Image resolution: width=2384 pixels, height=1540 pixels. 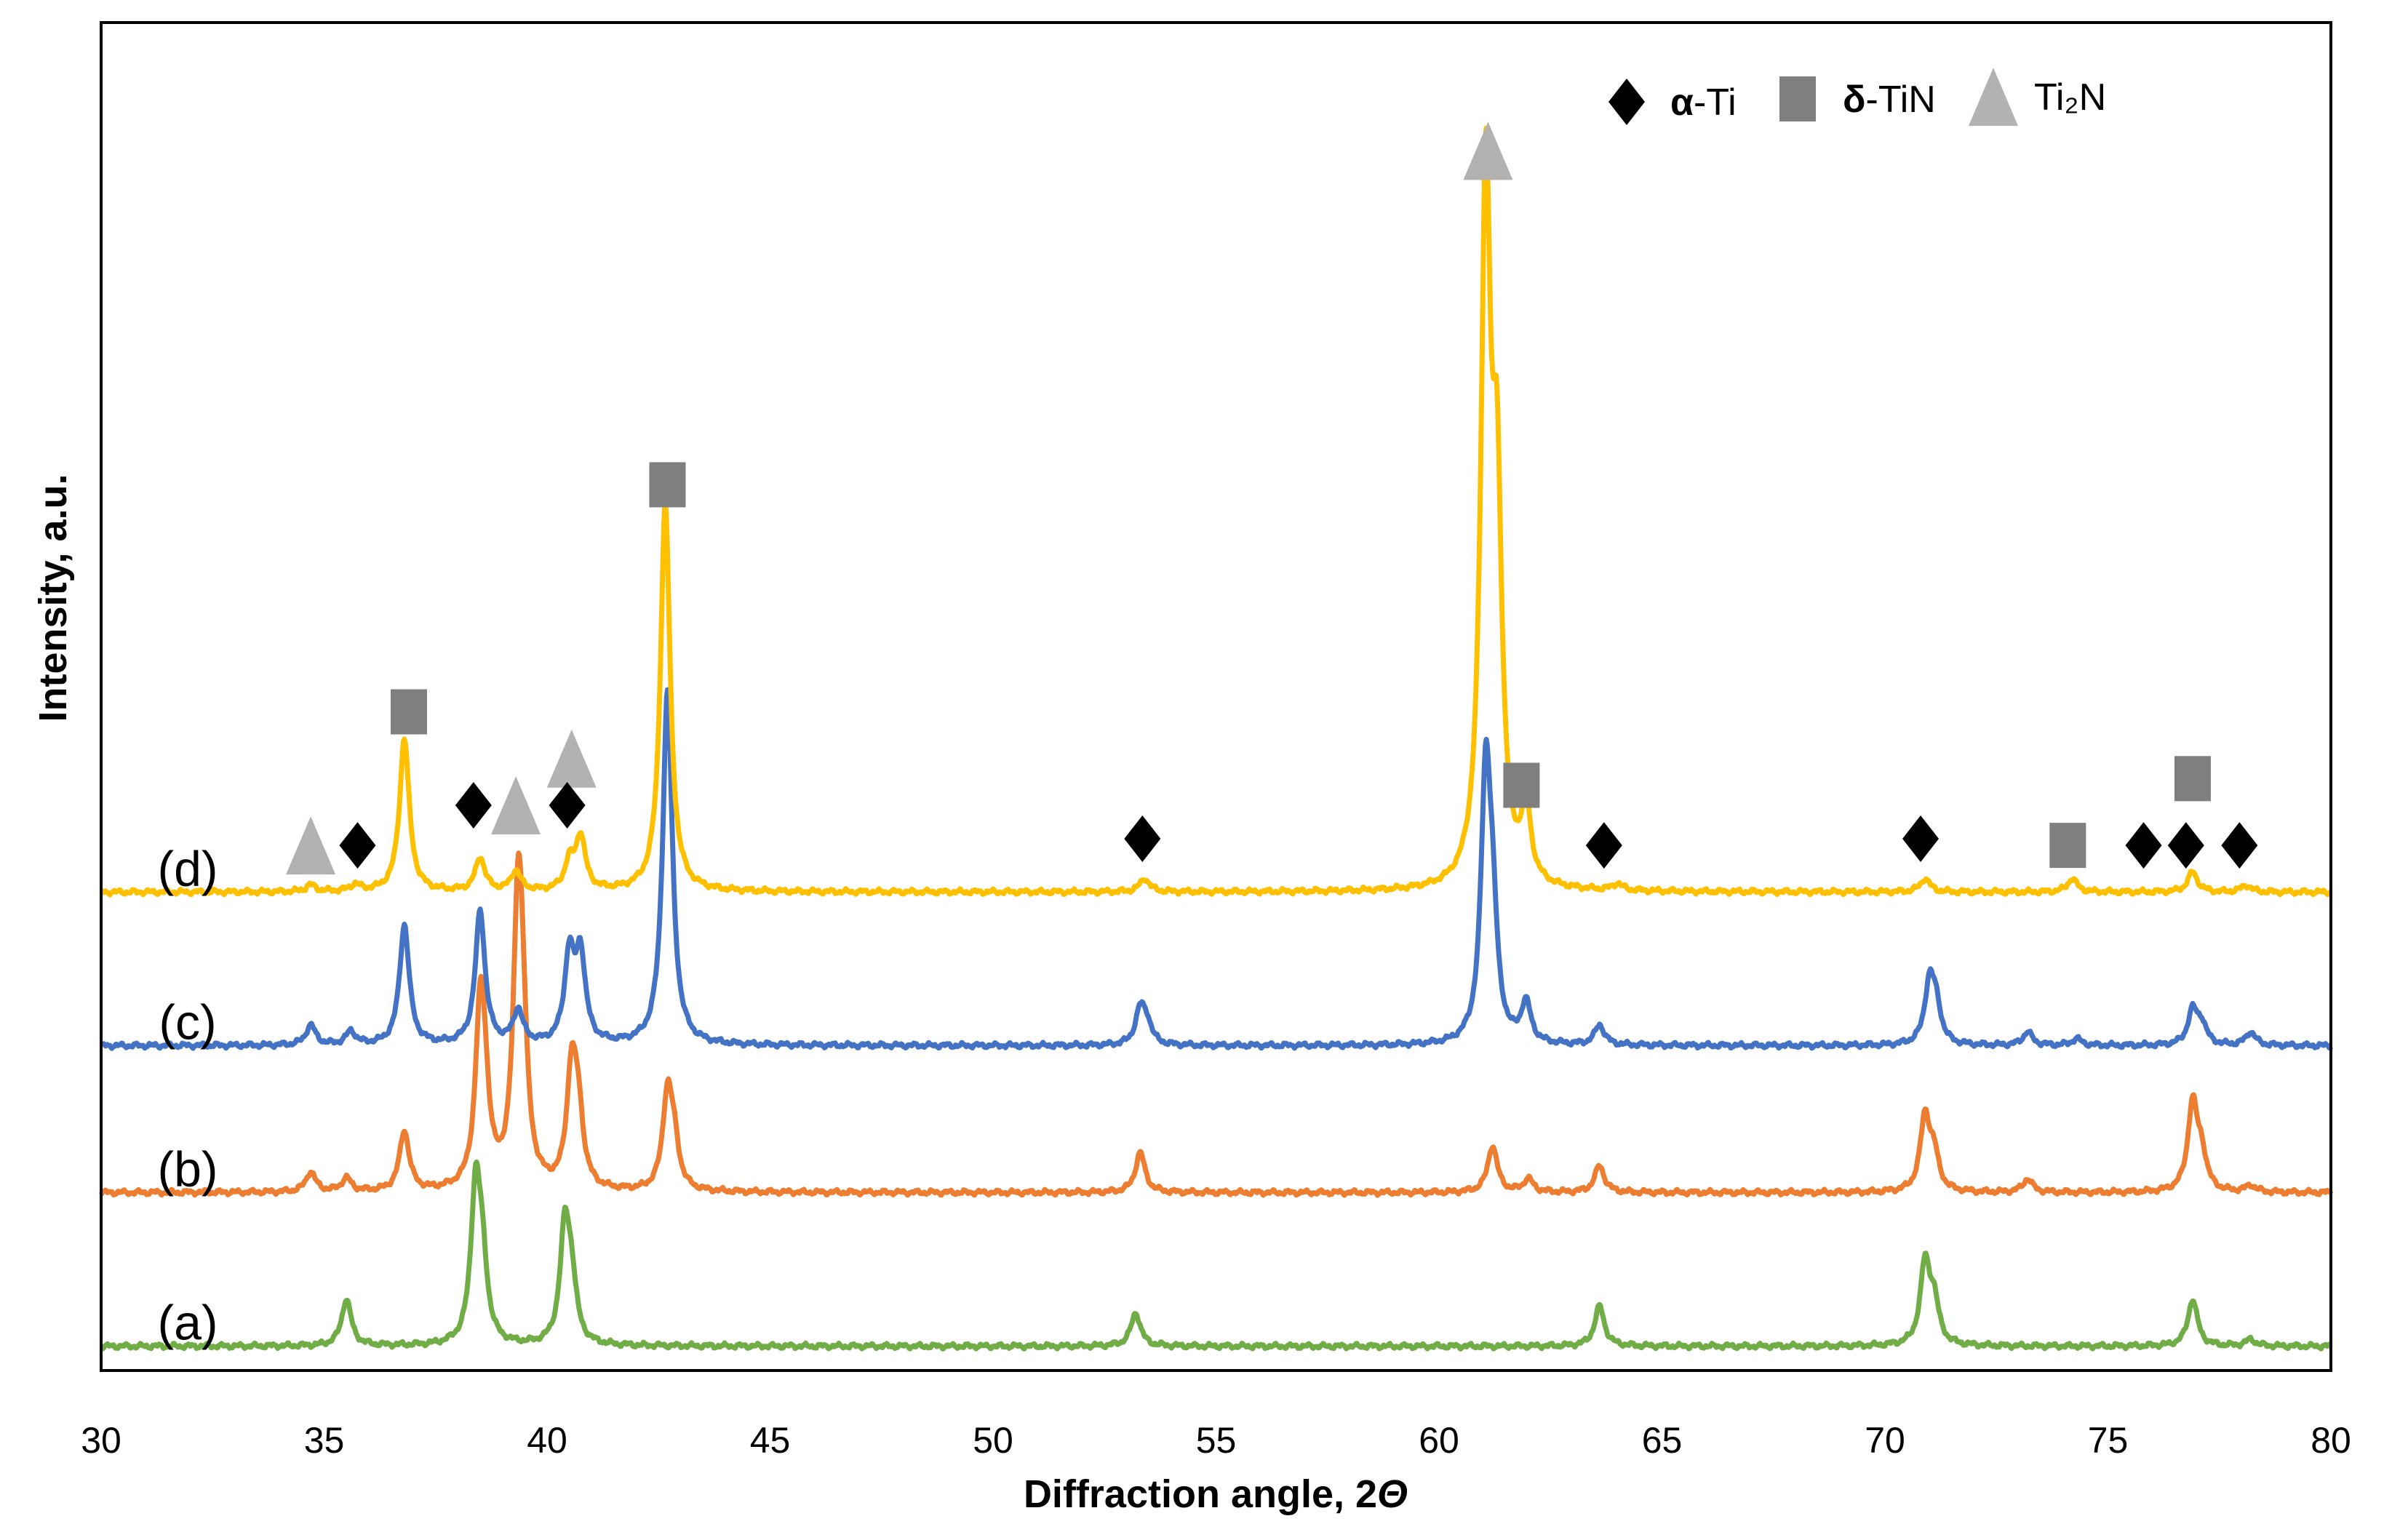 I want to click on x-tick-label-30: 30, so click(x=101, y=1441).